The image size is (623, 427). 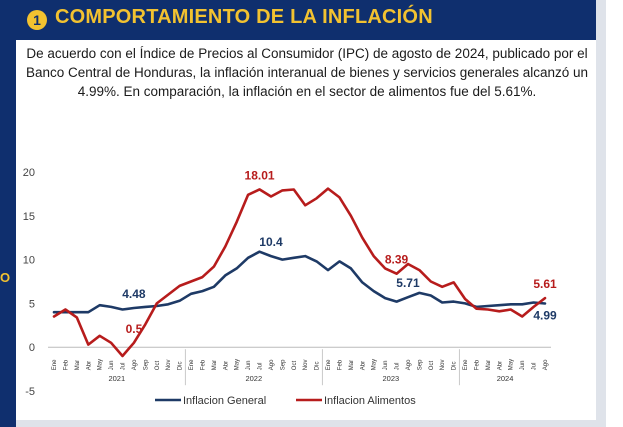 I want to click on data-label: 5.71, so click(x=408, y=283).